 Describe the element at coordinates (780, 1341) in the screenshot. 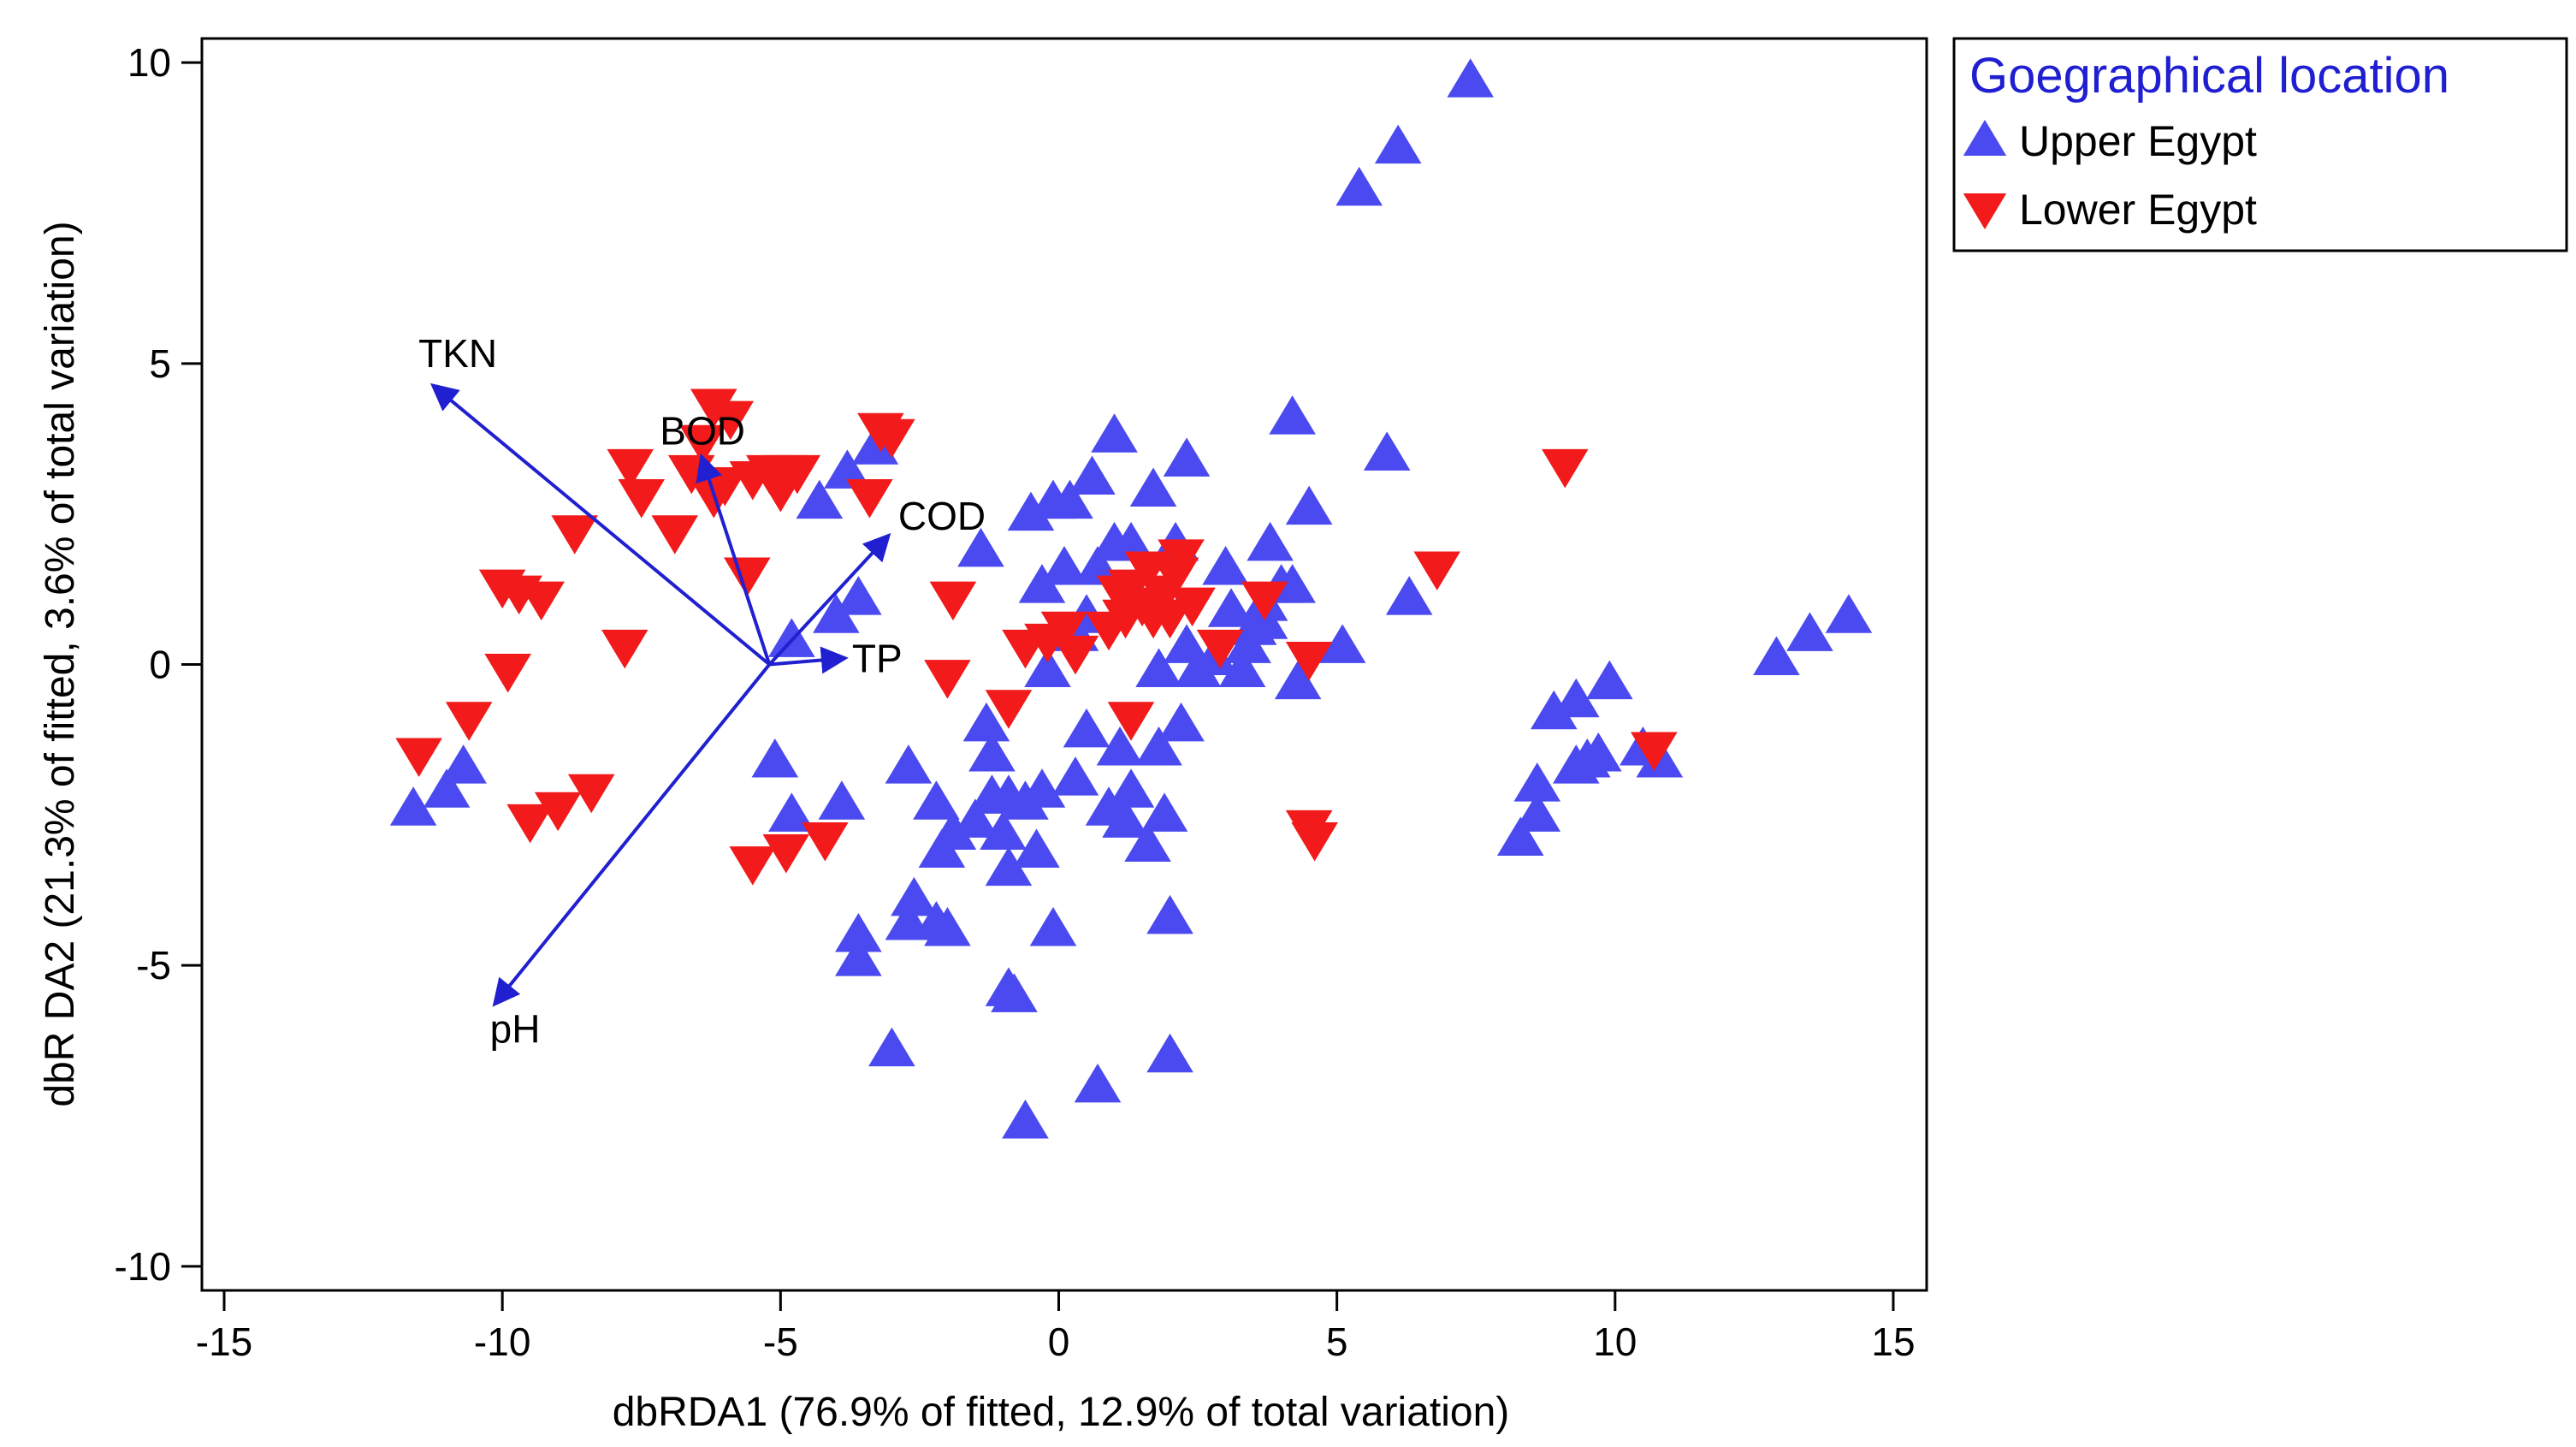

I see `x-tick-label: -5` at that location.